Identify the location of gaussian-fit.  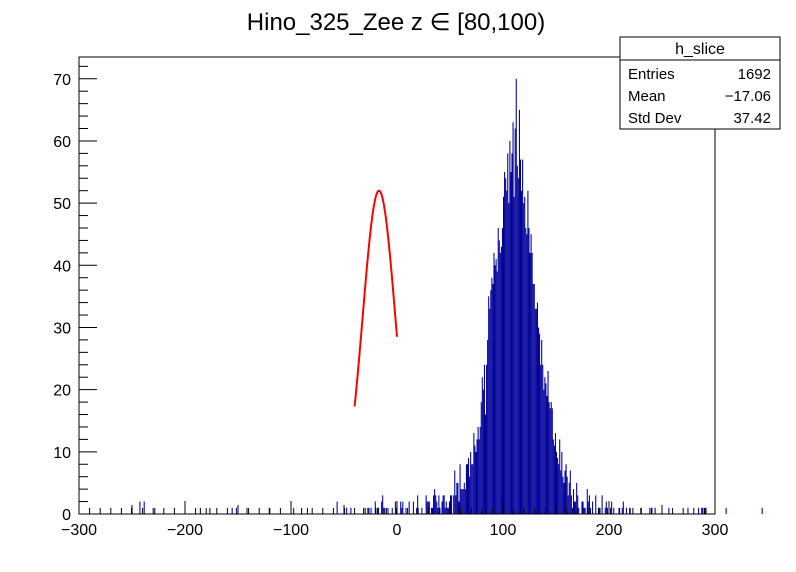
(375, 298).